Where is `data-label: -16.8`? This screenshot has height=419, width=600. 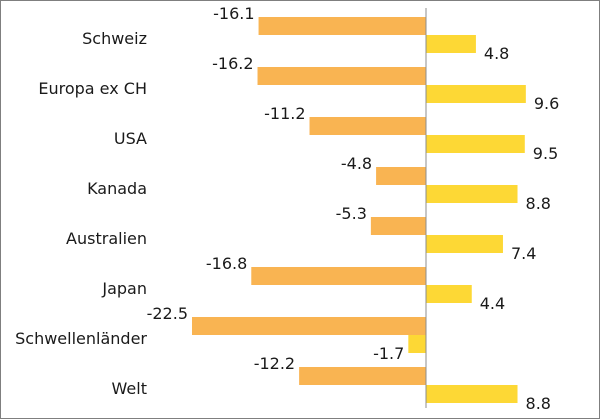
data-label: -16.8 is located at coordinates (226, 263).